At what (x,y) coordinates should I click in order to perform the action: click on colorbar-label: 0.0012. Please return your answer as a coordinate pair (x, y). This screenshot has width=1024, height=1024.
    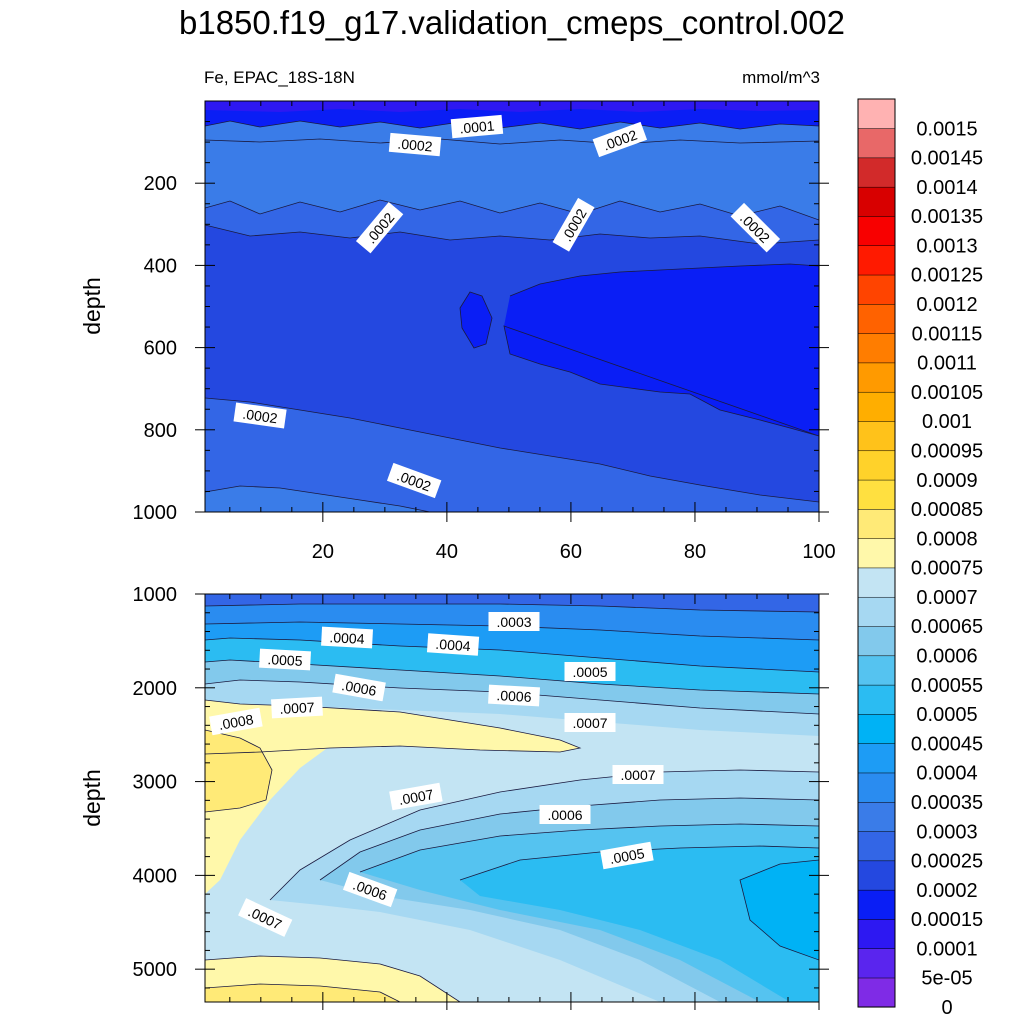
    Looking at the image, I should click on (946, 305).